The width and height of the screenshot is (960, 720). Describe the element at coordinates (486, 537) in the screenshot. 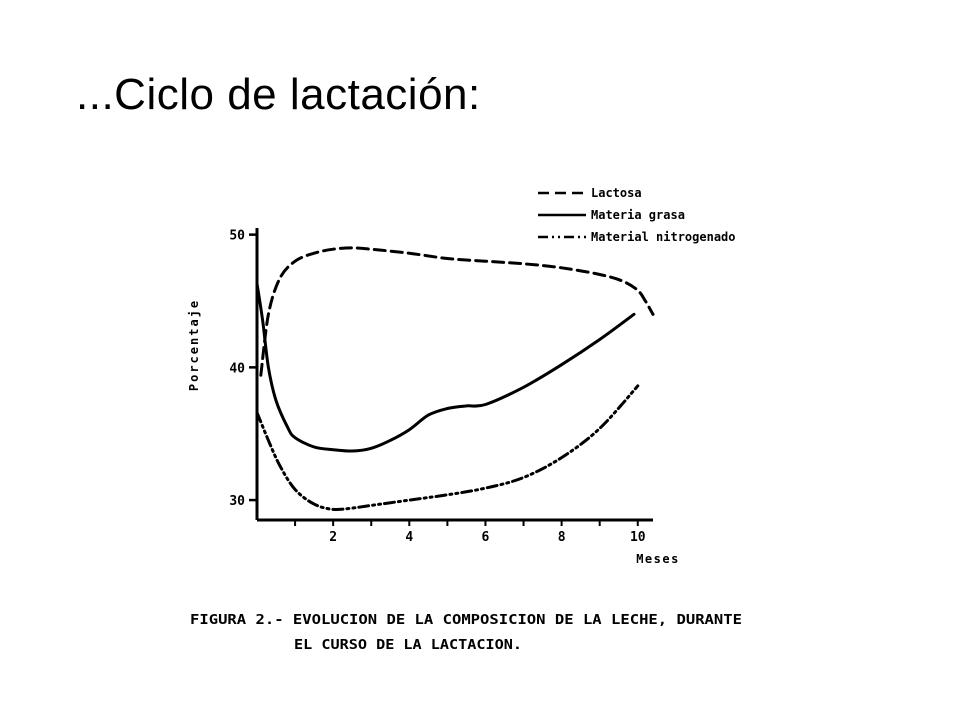

I see `x-tick-label: 6` at that location.